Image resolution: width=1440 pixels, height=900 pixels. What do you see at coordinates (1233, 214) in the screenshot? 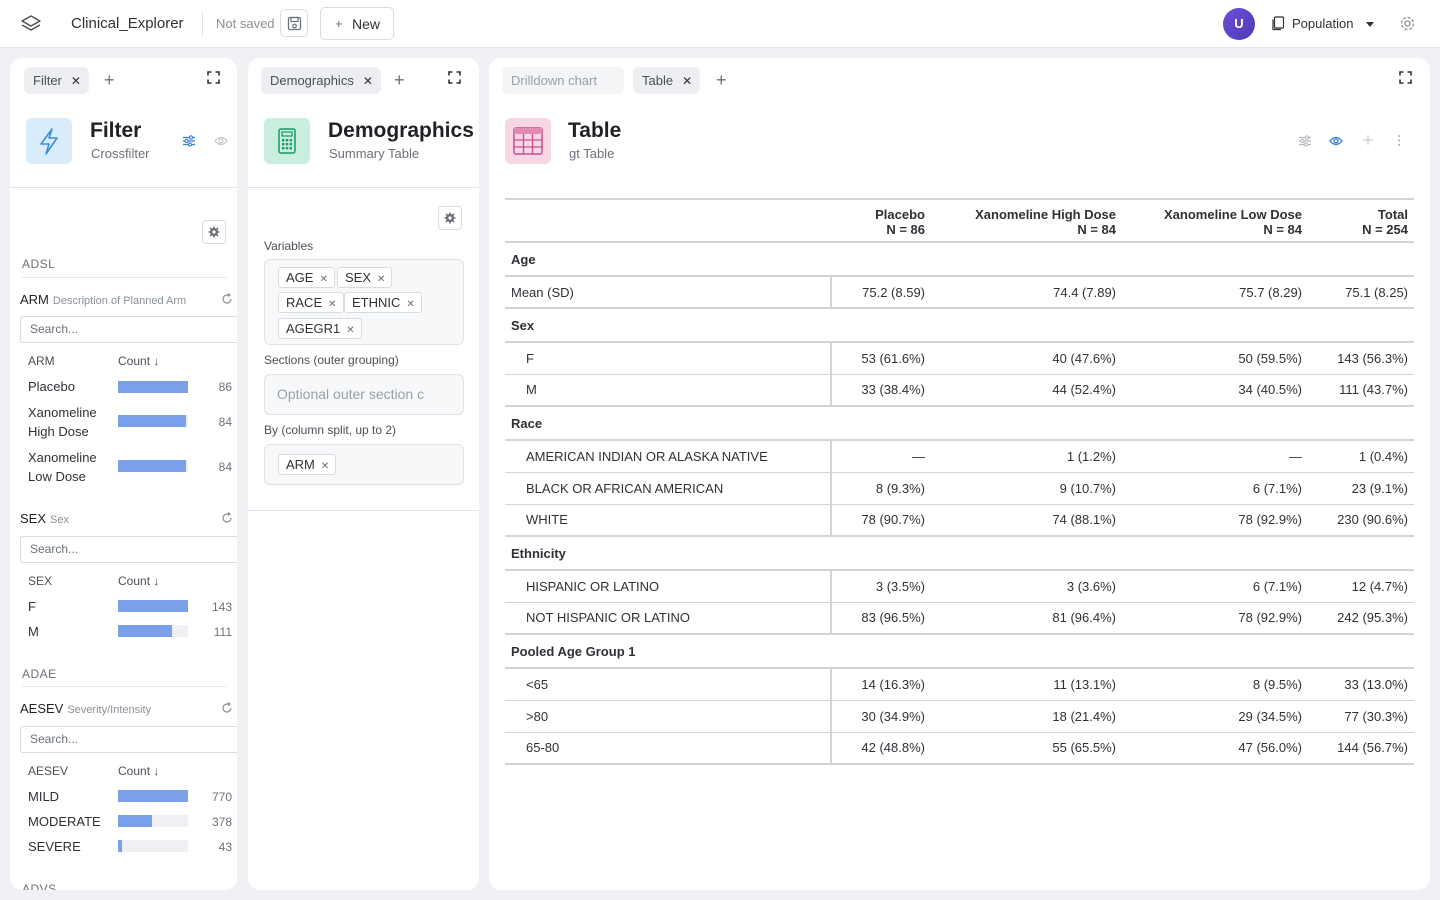
I see `column-name: Xanomeline Low Dose` at bounding box center [1233, 214].